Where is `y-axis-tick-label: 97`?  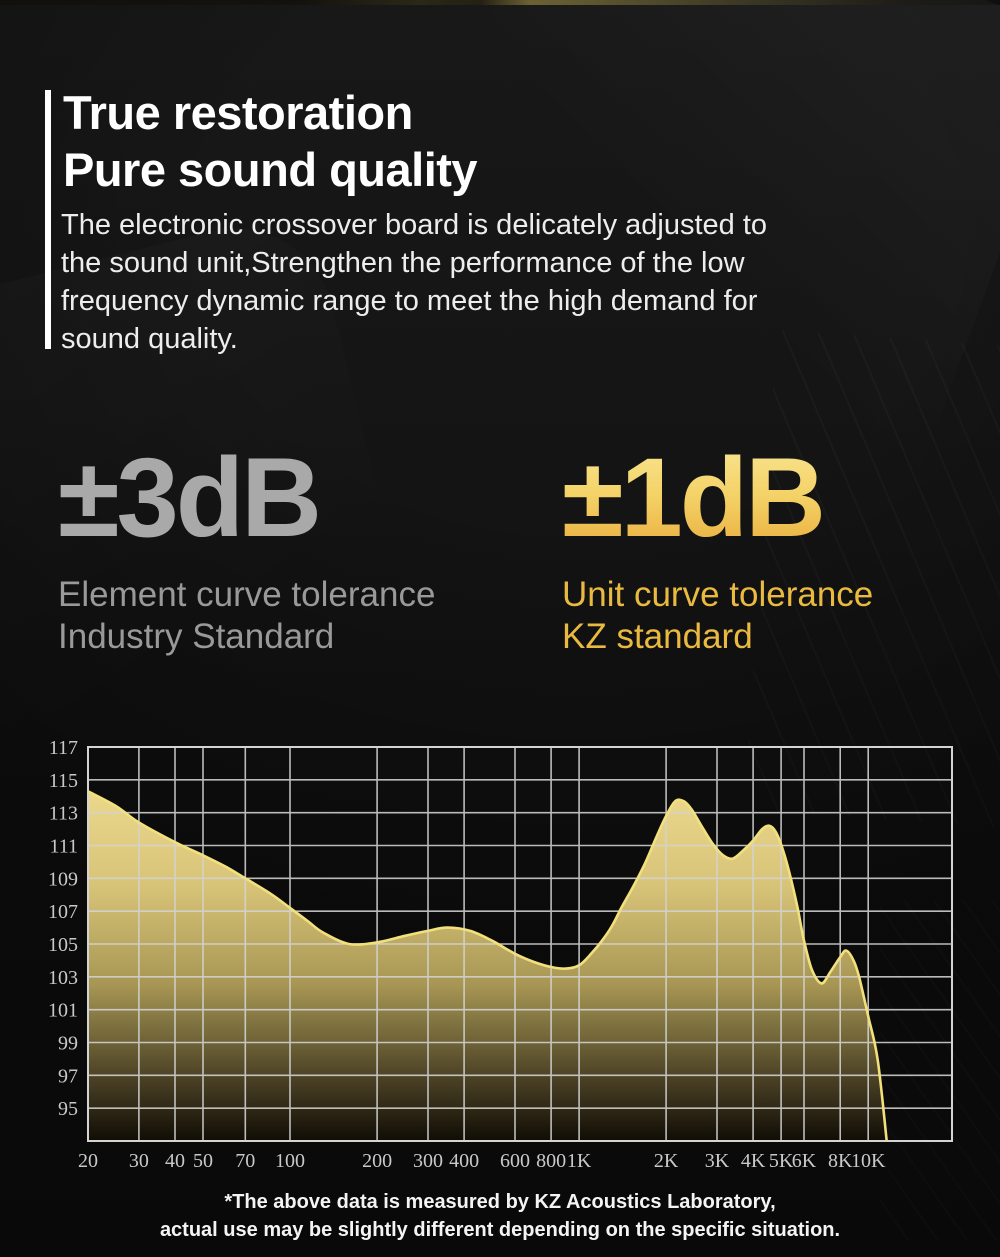
y-axis-tick-label: 97 is located at coordinates (68, 1076).